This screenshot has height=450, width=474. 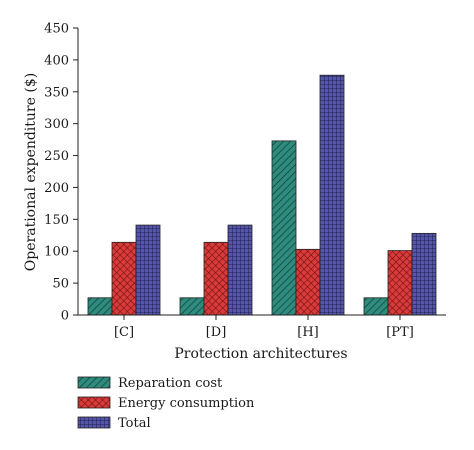 What do you see at coordinates (186, 403) in the screenshot?
I see `legend-label: Energy consumption` at bounding box center [186, 403].